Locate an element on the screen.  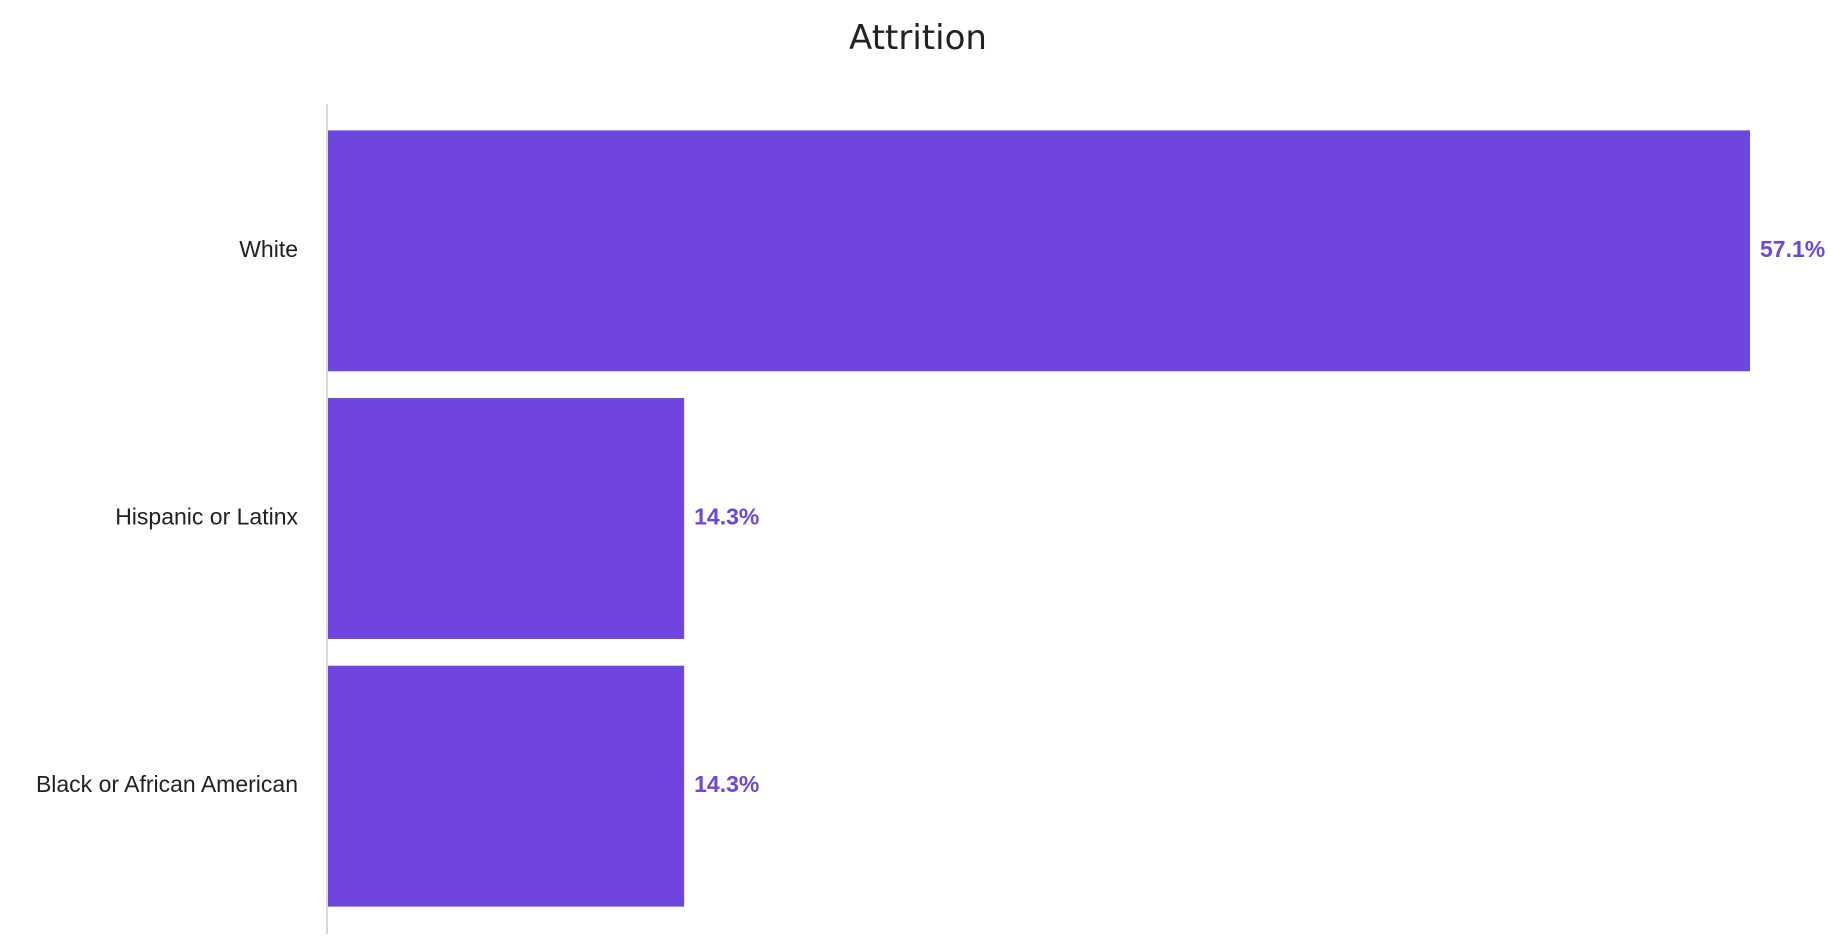
category-label: White is located at coordinates (268, 249).